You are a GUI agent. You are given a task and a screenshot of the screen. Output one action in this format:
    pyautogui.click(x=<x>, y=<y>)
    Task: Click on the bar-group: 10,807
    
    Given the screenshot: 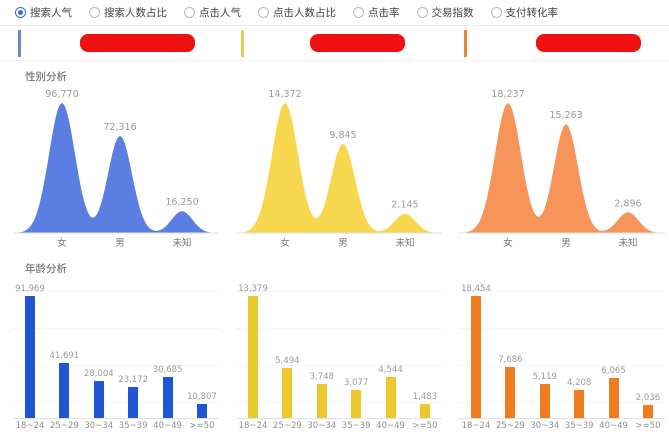 What is the action you would take?
    pyautogui.click(x=202, y=405)
    